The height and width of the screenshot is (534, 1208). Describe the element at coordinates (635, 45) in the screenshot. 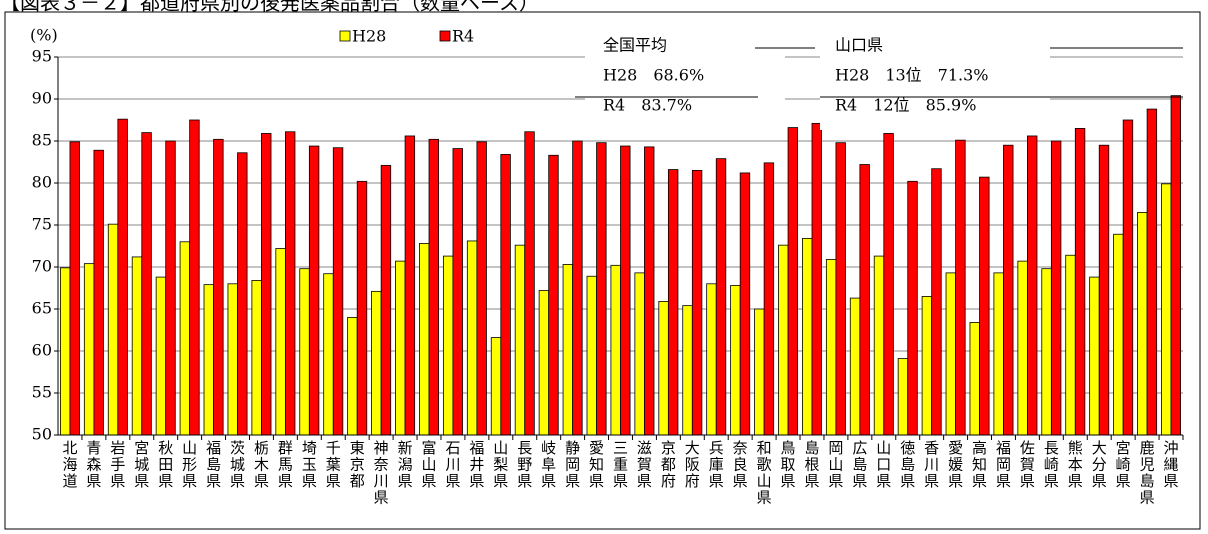

I see `annotation-heading: 全国平均` at that location.